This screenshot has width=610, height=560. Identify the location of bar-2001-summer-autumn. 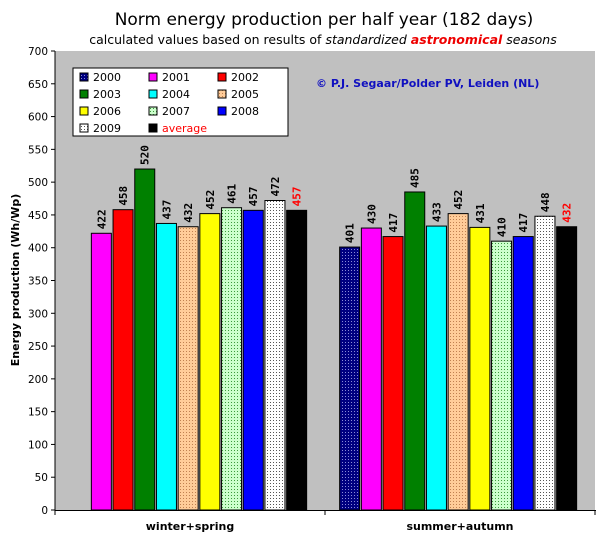
(371, 369).